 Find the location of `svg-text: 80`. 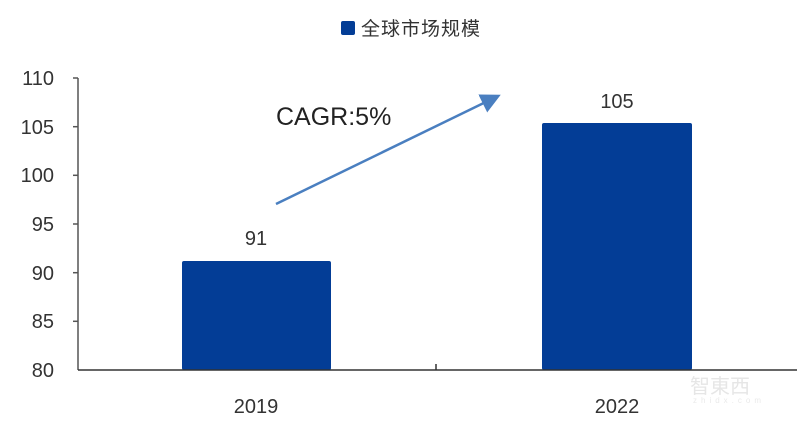

svg-text: 80 is located at coordinates (43, 371).